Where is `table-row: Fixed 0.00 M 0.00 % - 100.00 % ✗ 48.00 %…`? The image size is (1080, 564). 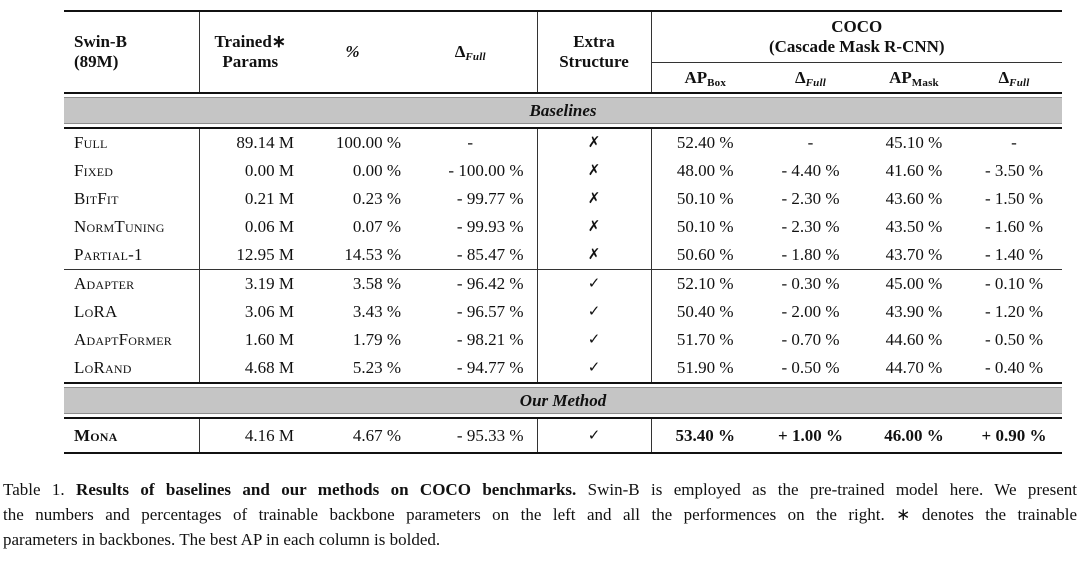 table-row: Fixed 0.00 M 0.00 % - 100.00 % ✗ 48.00 %… is located at coordinates (563, 171).